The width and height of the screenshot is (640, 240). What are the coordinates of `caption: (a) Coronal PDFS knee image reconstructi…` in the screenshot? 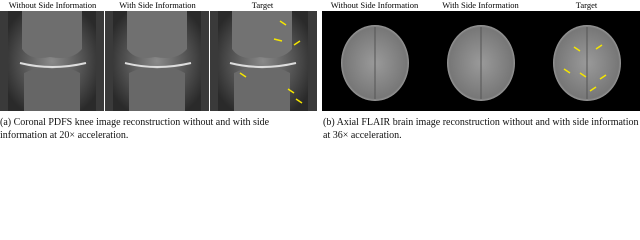 It's located at (135, 129).